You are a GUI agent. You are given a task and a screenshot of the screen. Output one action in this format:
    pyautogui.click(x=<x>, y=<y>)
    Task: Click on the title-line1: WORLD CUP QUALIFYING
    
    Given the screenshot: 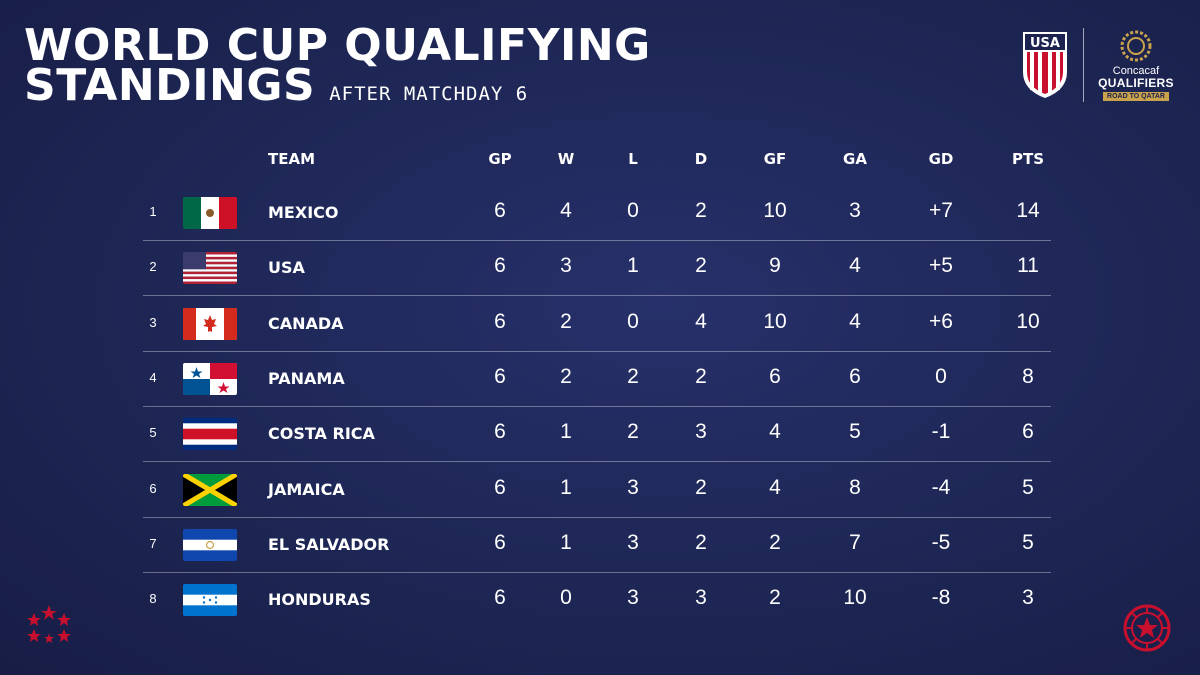 What is the action you would take?
    pyautogui.click(x=337, y=45)
    